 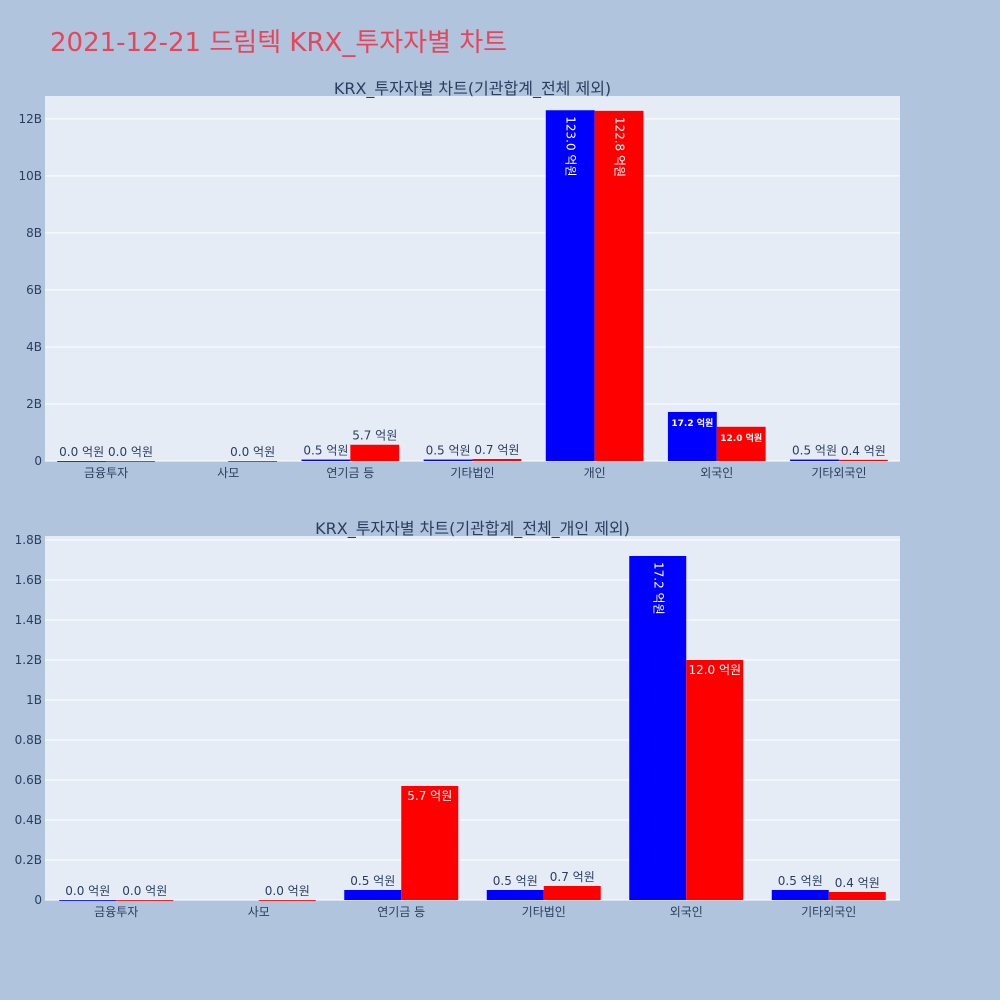 What do you see at coordinates (28, 860) in the screenshot?
I see `y-tick-label: 0.2B` at bounding box center [28, 860].